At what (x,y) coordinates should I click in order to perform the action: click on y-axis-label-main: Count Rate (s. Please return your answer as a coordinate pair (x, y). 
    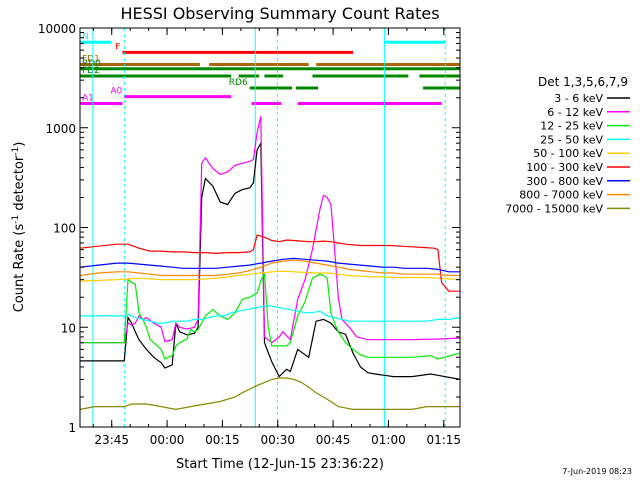
    Looking at the image, I should click on (19, 268).